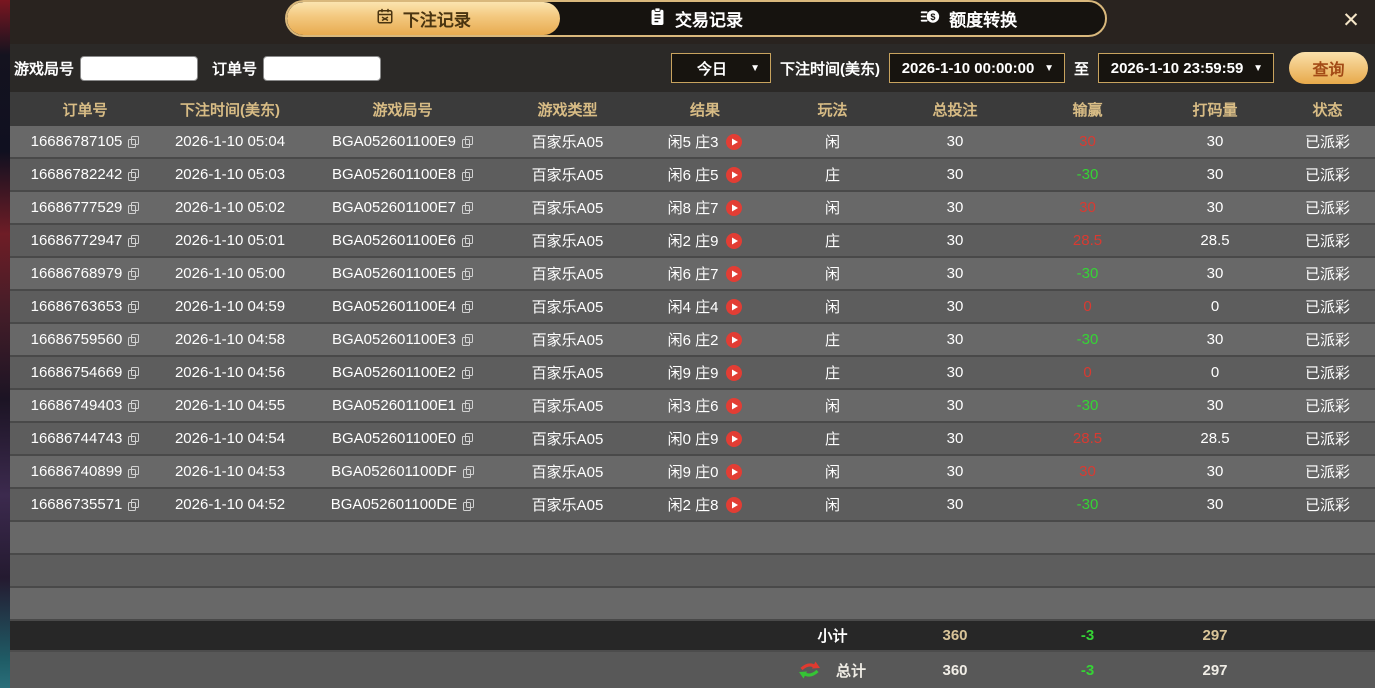 The width and height of the screenshot is (1375, 688). What do you see at coordinates (76, 339) in the screenshot?
I see `order-number: 16686759560` at bounding box center [76, 339].